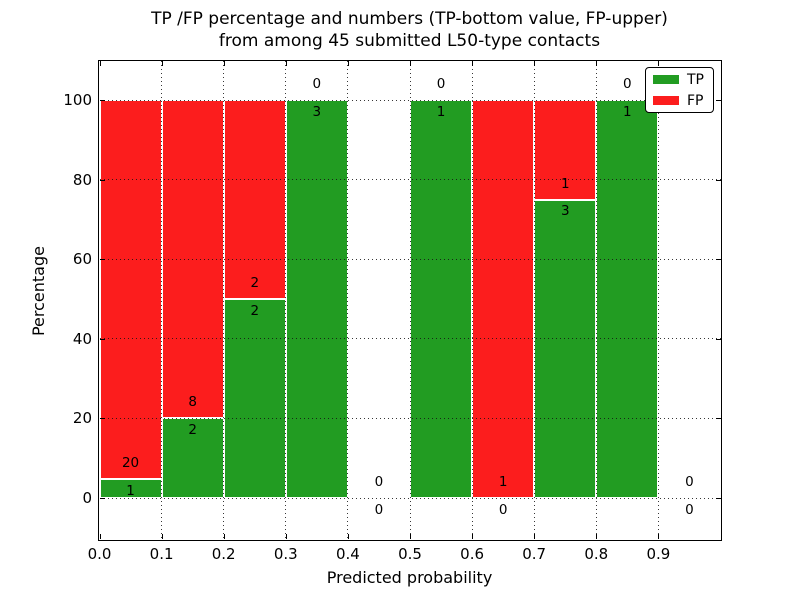  What do you see at coordinates (534, 554) in the screenshot?
I see `x-tick-label: 0.7` at bounding box center [534, 554].